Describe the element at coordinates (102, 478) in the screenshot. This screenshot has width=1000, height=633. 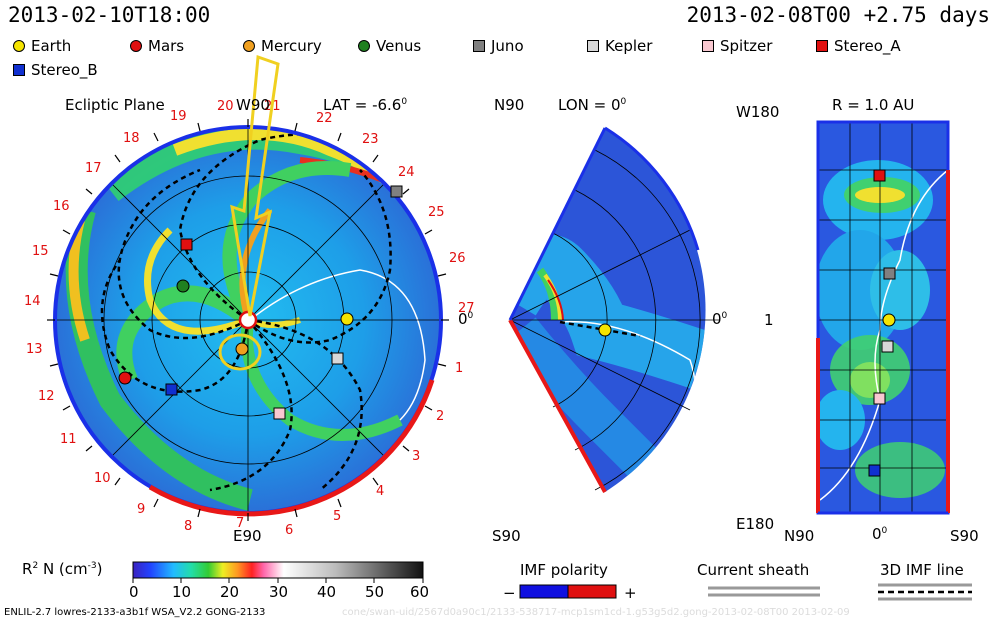
I see `tick-10: 10` at that location.